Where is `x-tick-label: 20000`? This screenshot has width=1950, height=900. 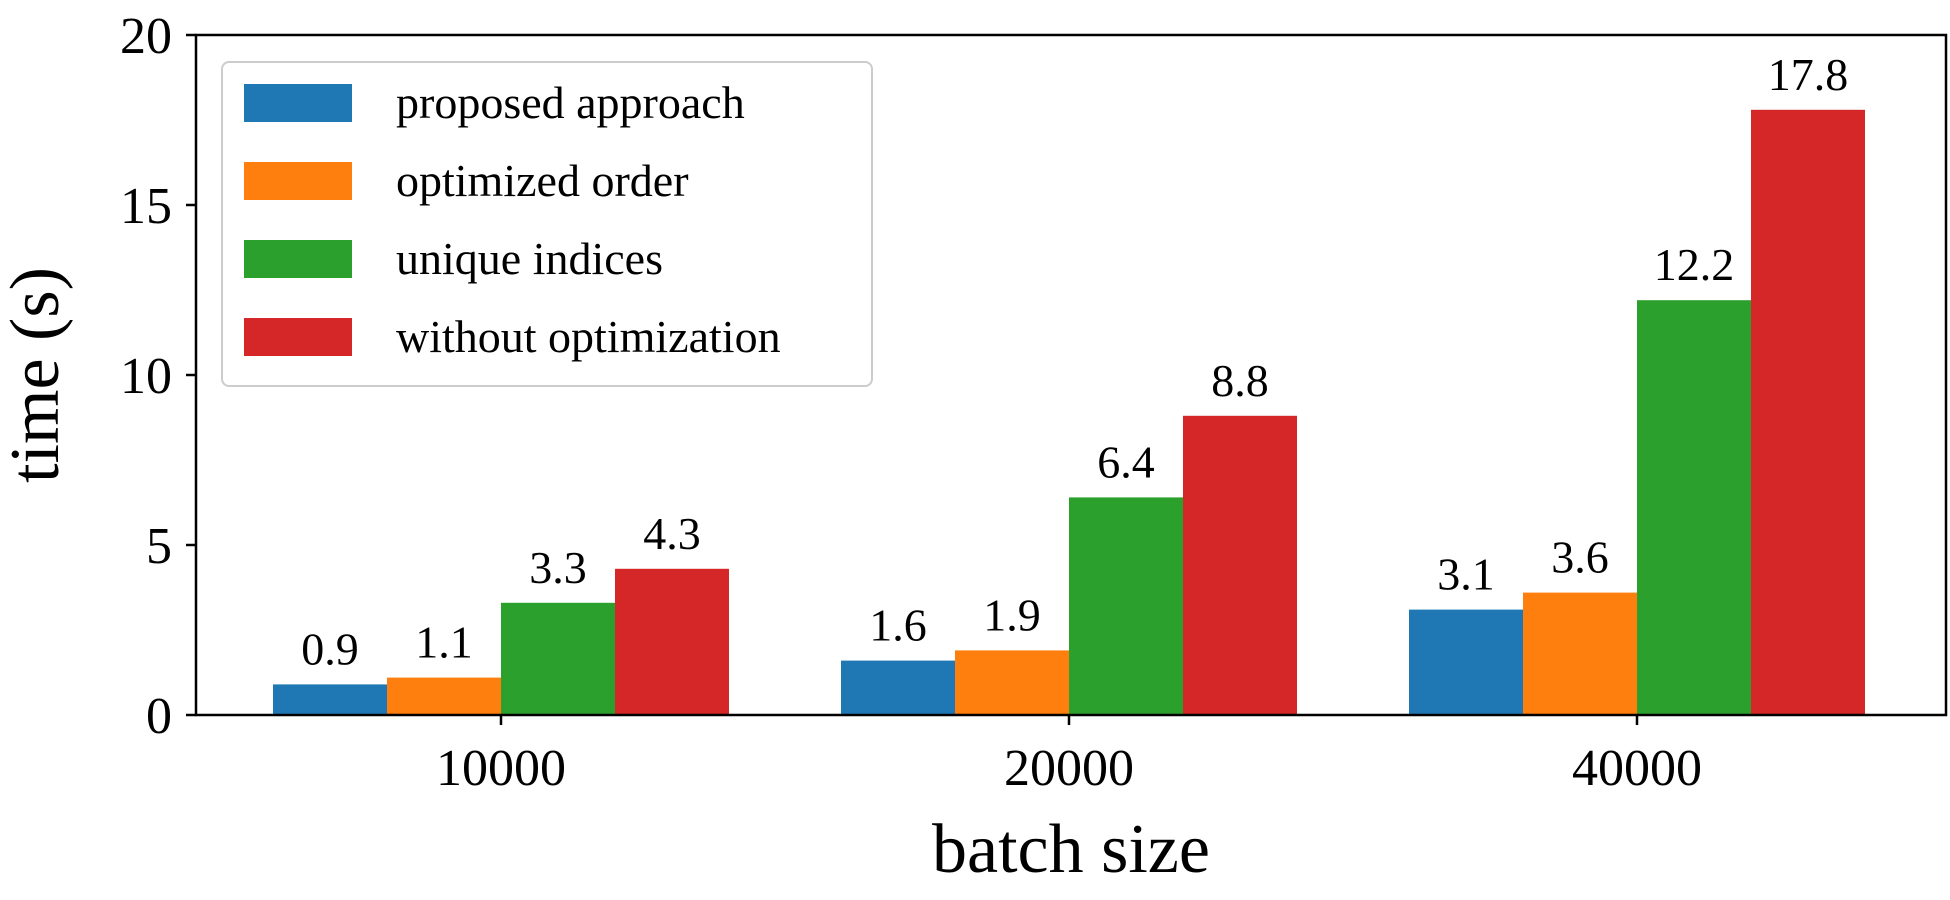 x-tick-label: 20000 is located at coordinates (1069, 768).